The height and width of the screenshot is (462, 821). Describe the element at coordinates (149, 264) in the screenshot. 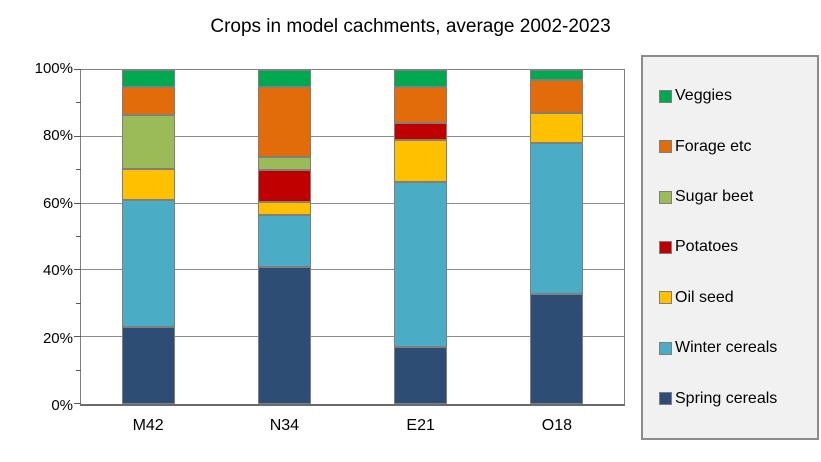

I see `segment-winter-cereals-m42` at that location.